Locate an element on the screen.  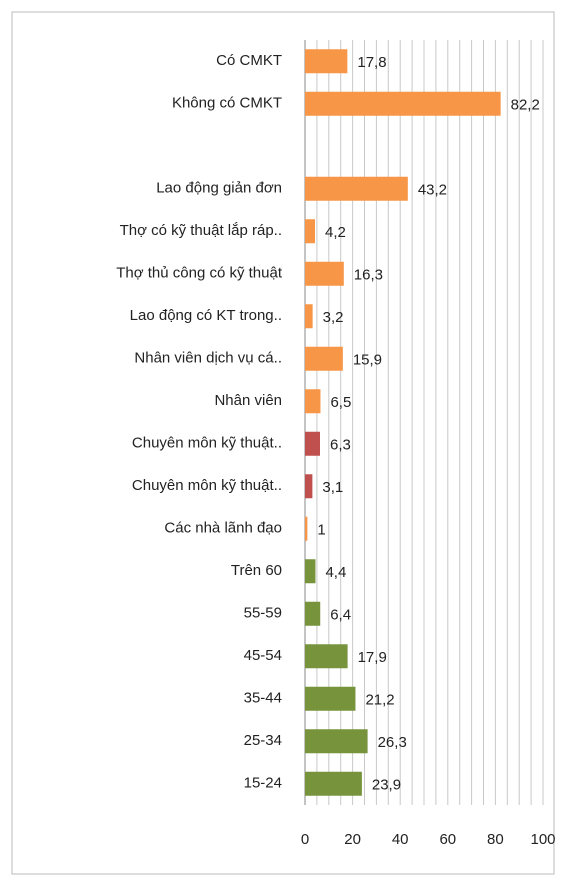
value-label: 6,3 is located at coordinates (340, 445).